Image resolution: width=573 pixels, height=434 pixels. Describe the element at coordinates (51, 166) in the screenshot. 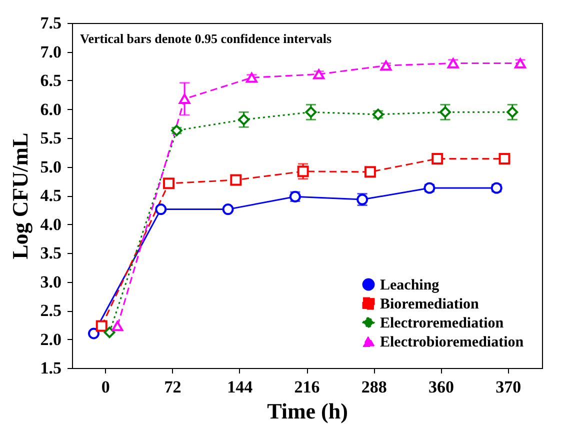

I see `y-tick-label: 5.0` at that location.